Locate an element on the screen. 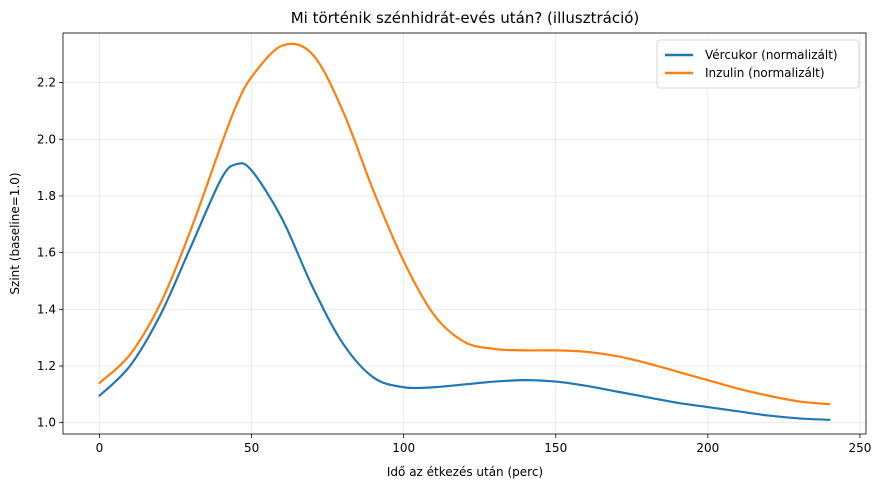 The width and height of the screenshot is (889, 490). y-tick-label: 1.2 is located at coordinates (46, 366).